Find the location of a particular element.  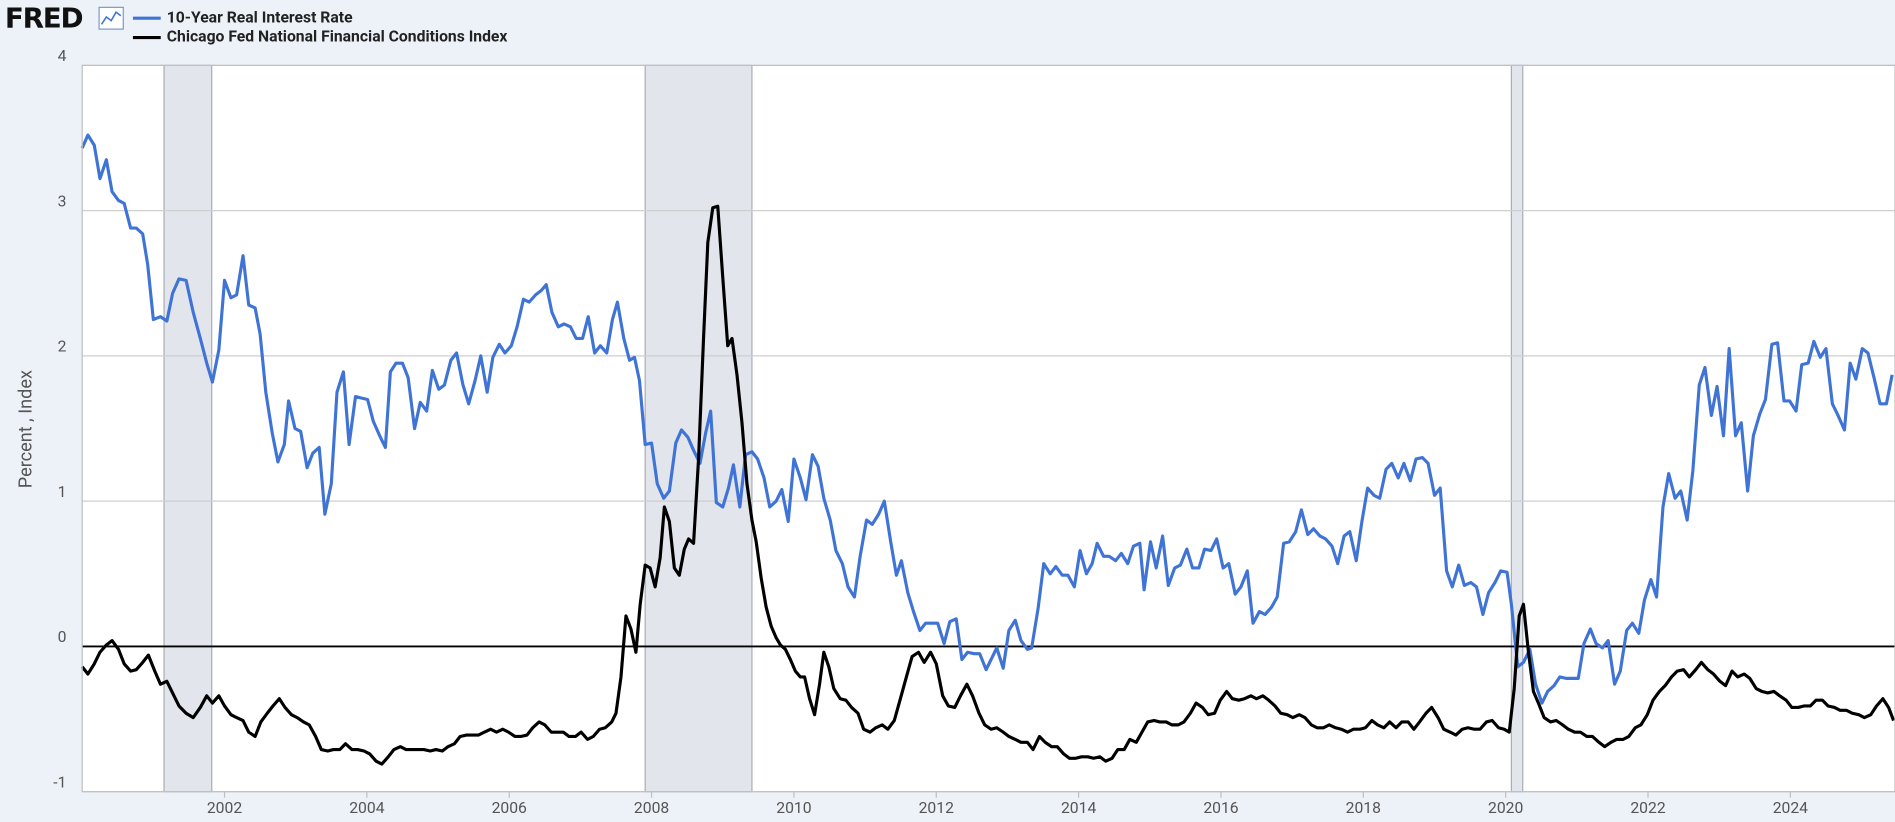

x-tick-label: 2010 is located at coordinates (793, 807).